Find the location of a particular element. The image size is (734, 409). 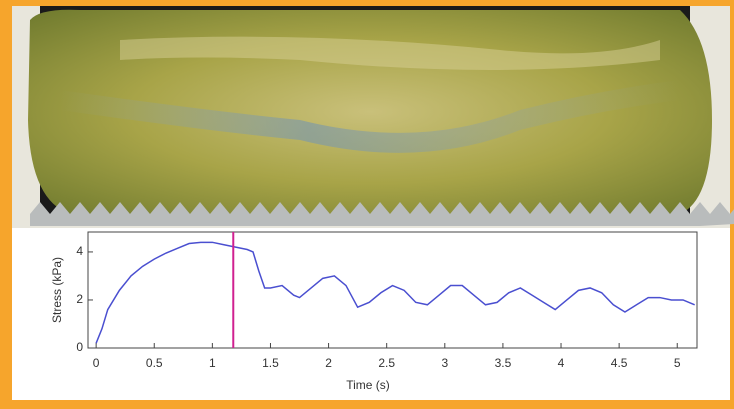

y-tick-label: 0 is located at coordinates (79, 347).